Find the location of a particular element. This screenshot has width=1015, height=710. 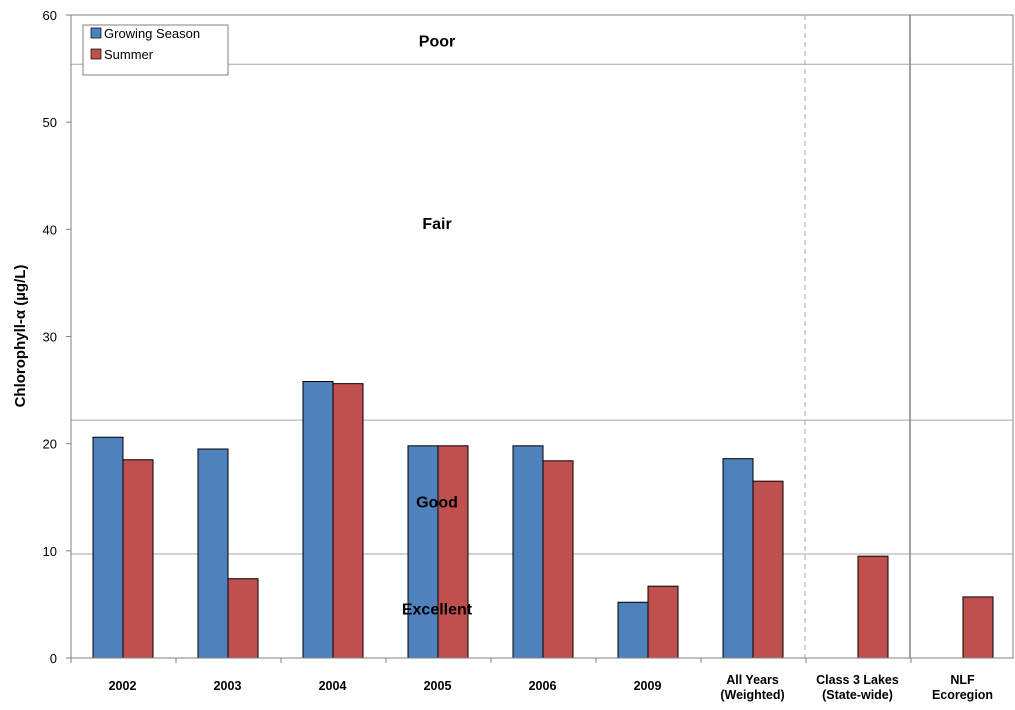

x-tick-label: Class 3 Lakes (State-wide) is located at coordinates (857, 687).